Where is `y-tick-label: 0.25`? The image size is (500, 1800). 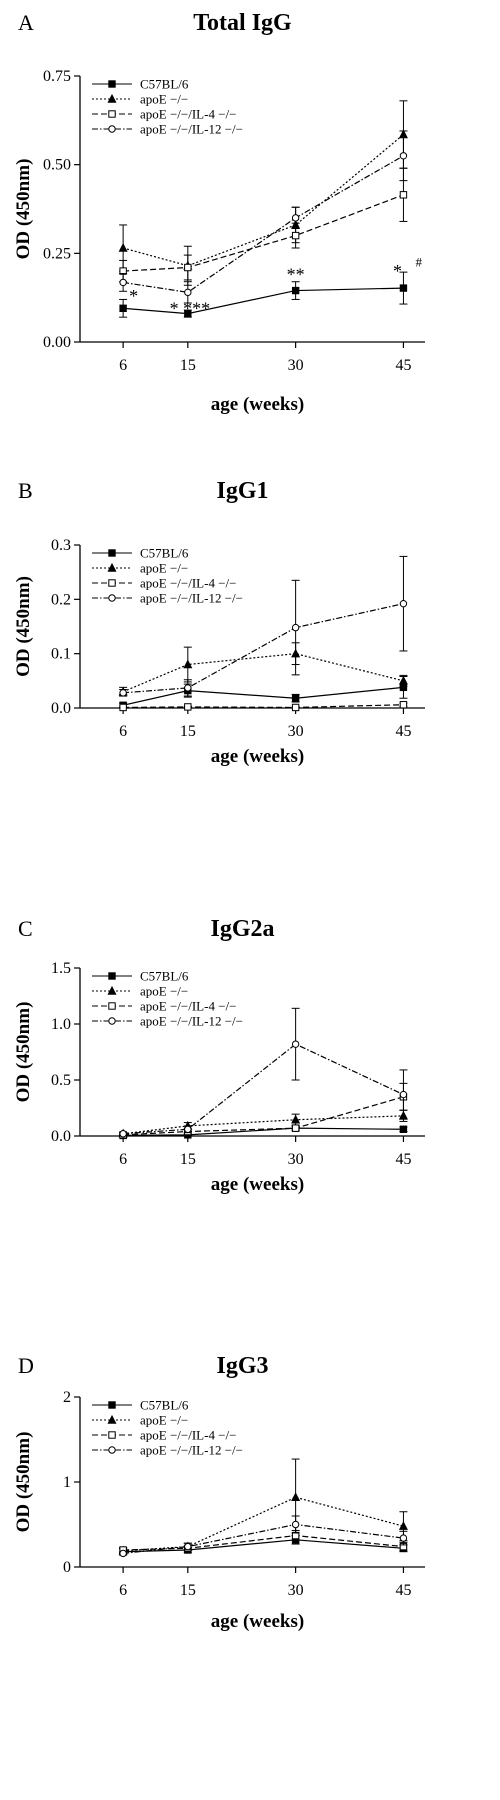 y-tick-label: 0.25 is located at coordinates (57, 253).